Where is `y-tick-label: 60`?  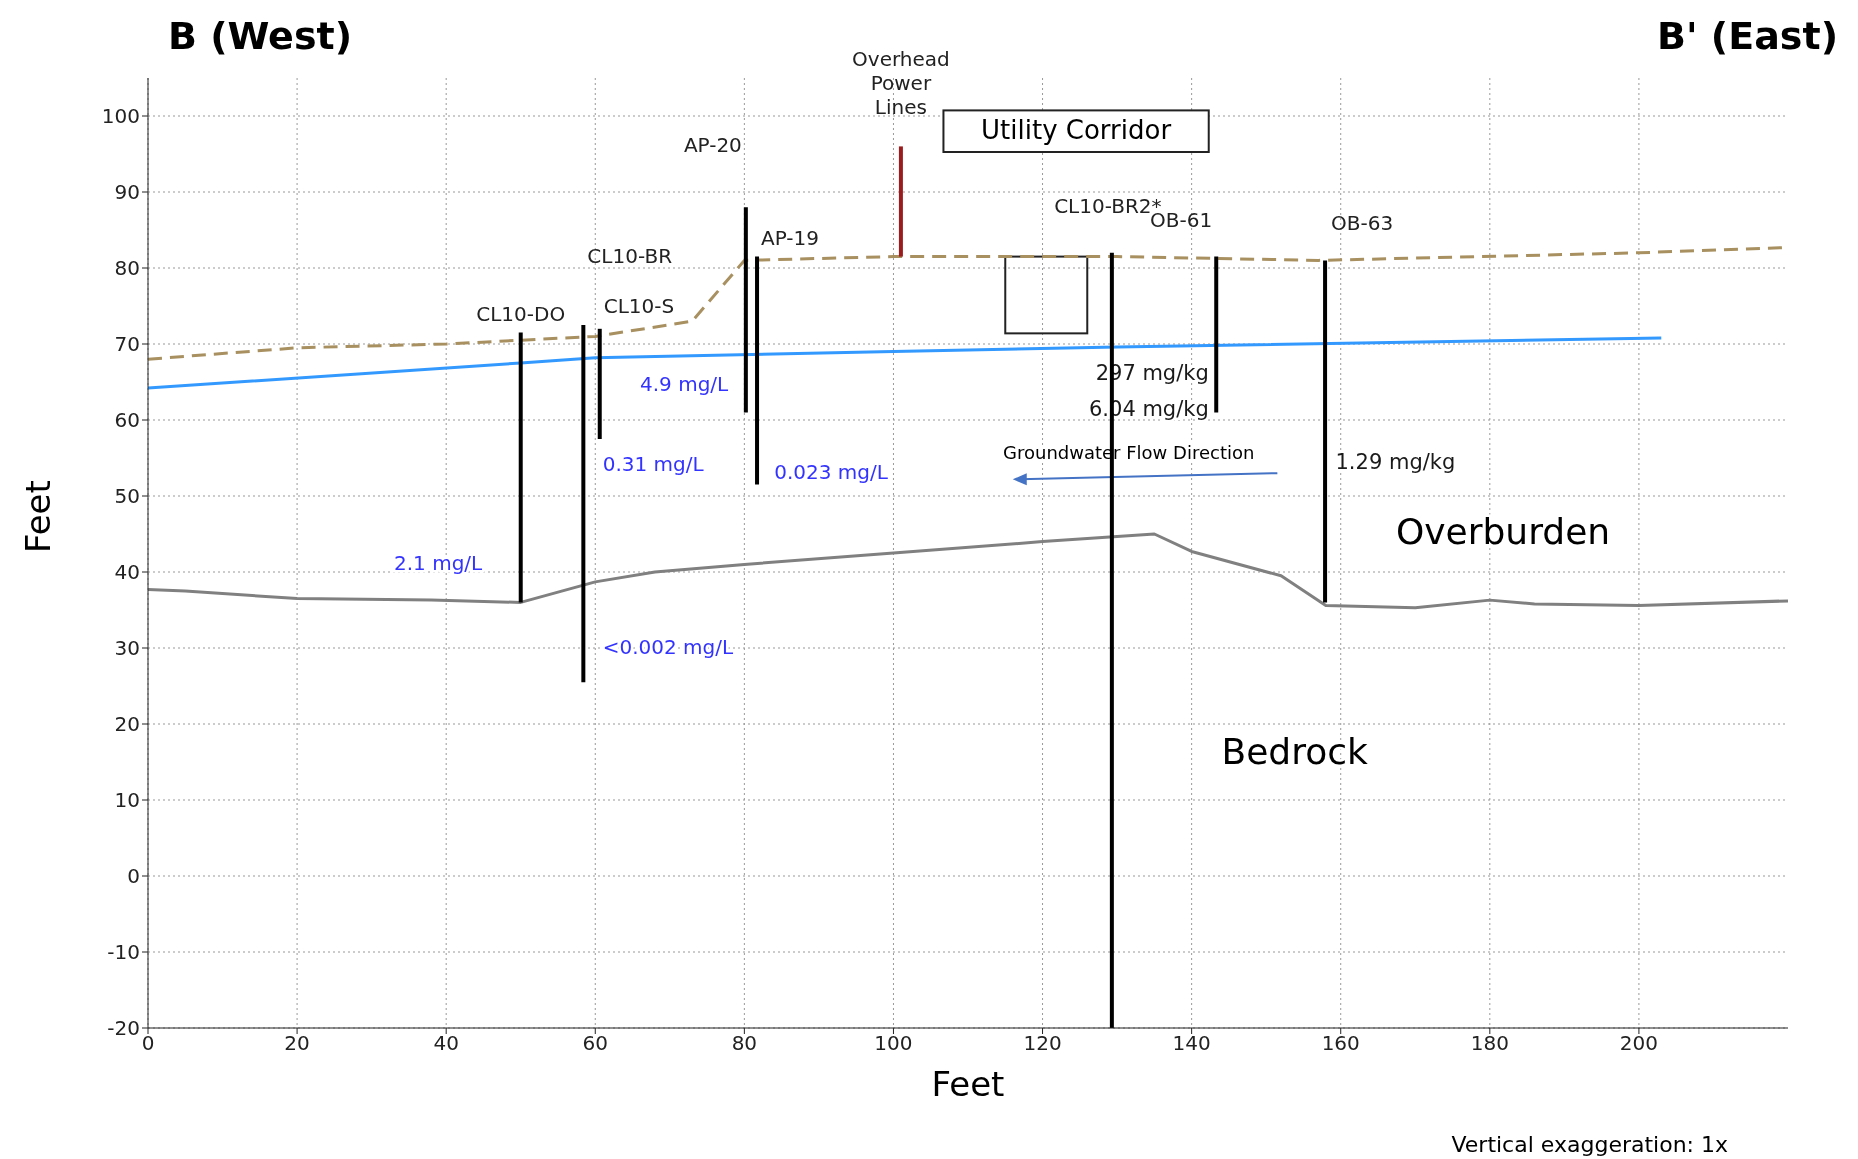
y-tick-label: 60 is located at coordinates (127, 420).